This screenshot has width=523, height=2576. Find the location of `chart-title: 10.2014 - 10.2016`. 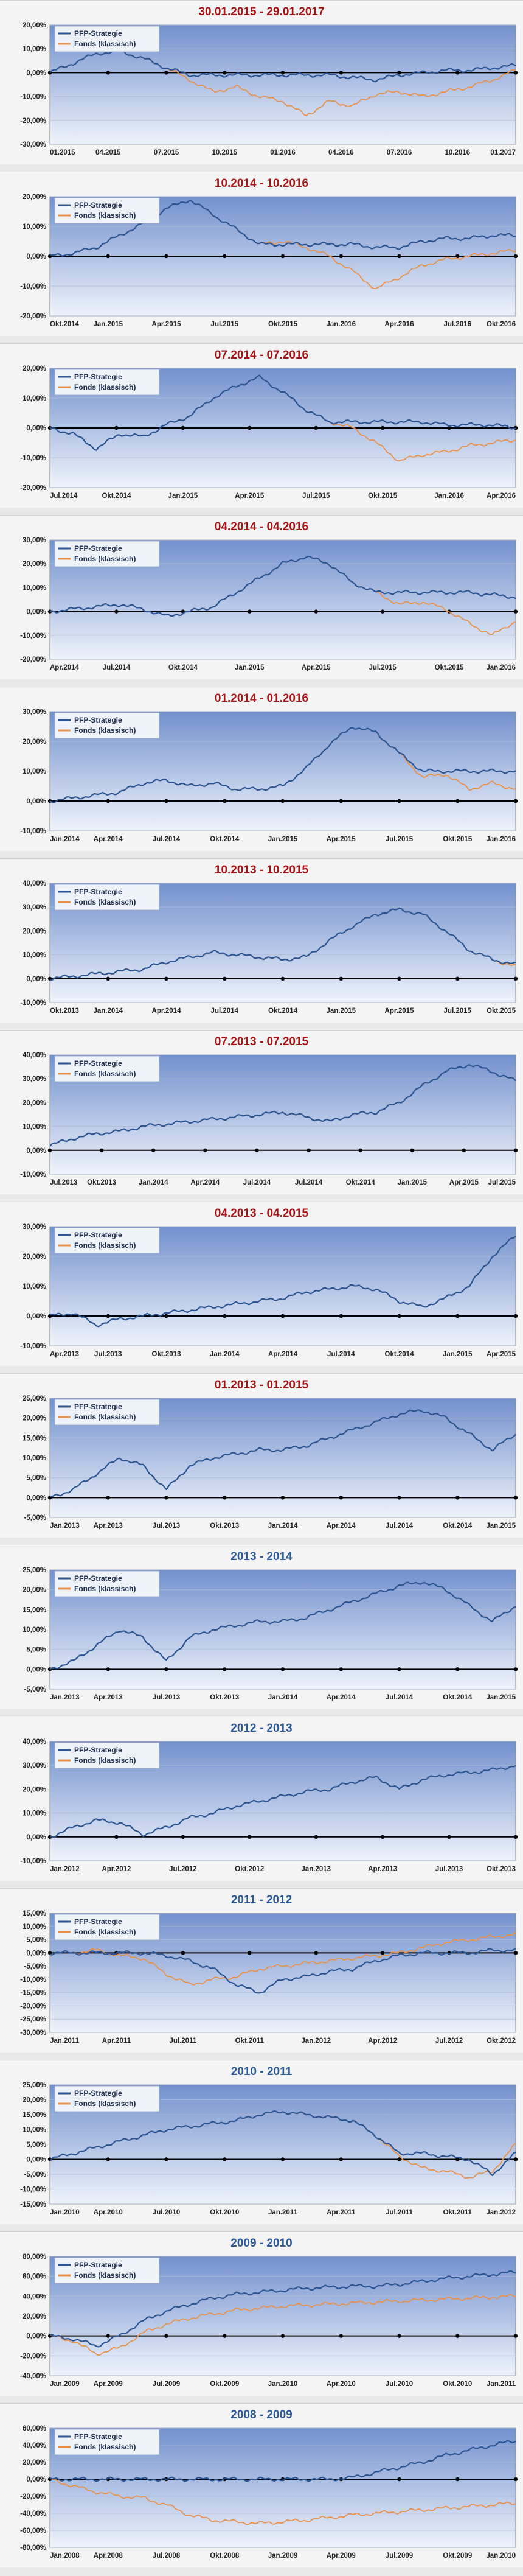

chart-title: 10.2014 - 10.2016 is located at coordinates (261, 184).